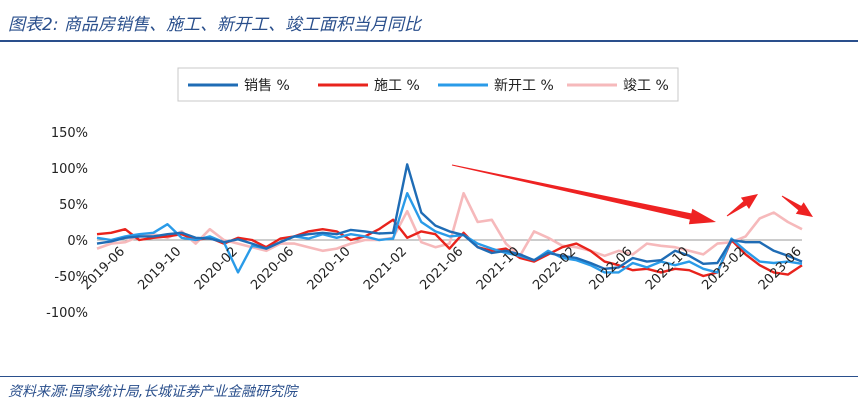 This screenshot has width=858, height=406. Describe the element at coordinates (329, 268) in the screenshot. I see `x-tick-label: 2020-10` at that location.